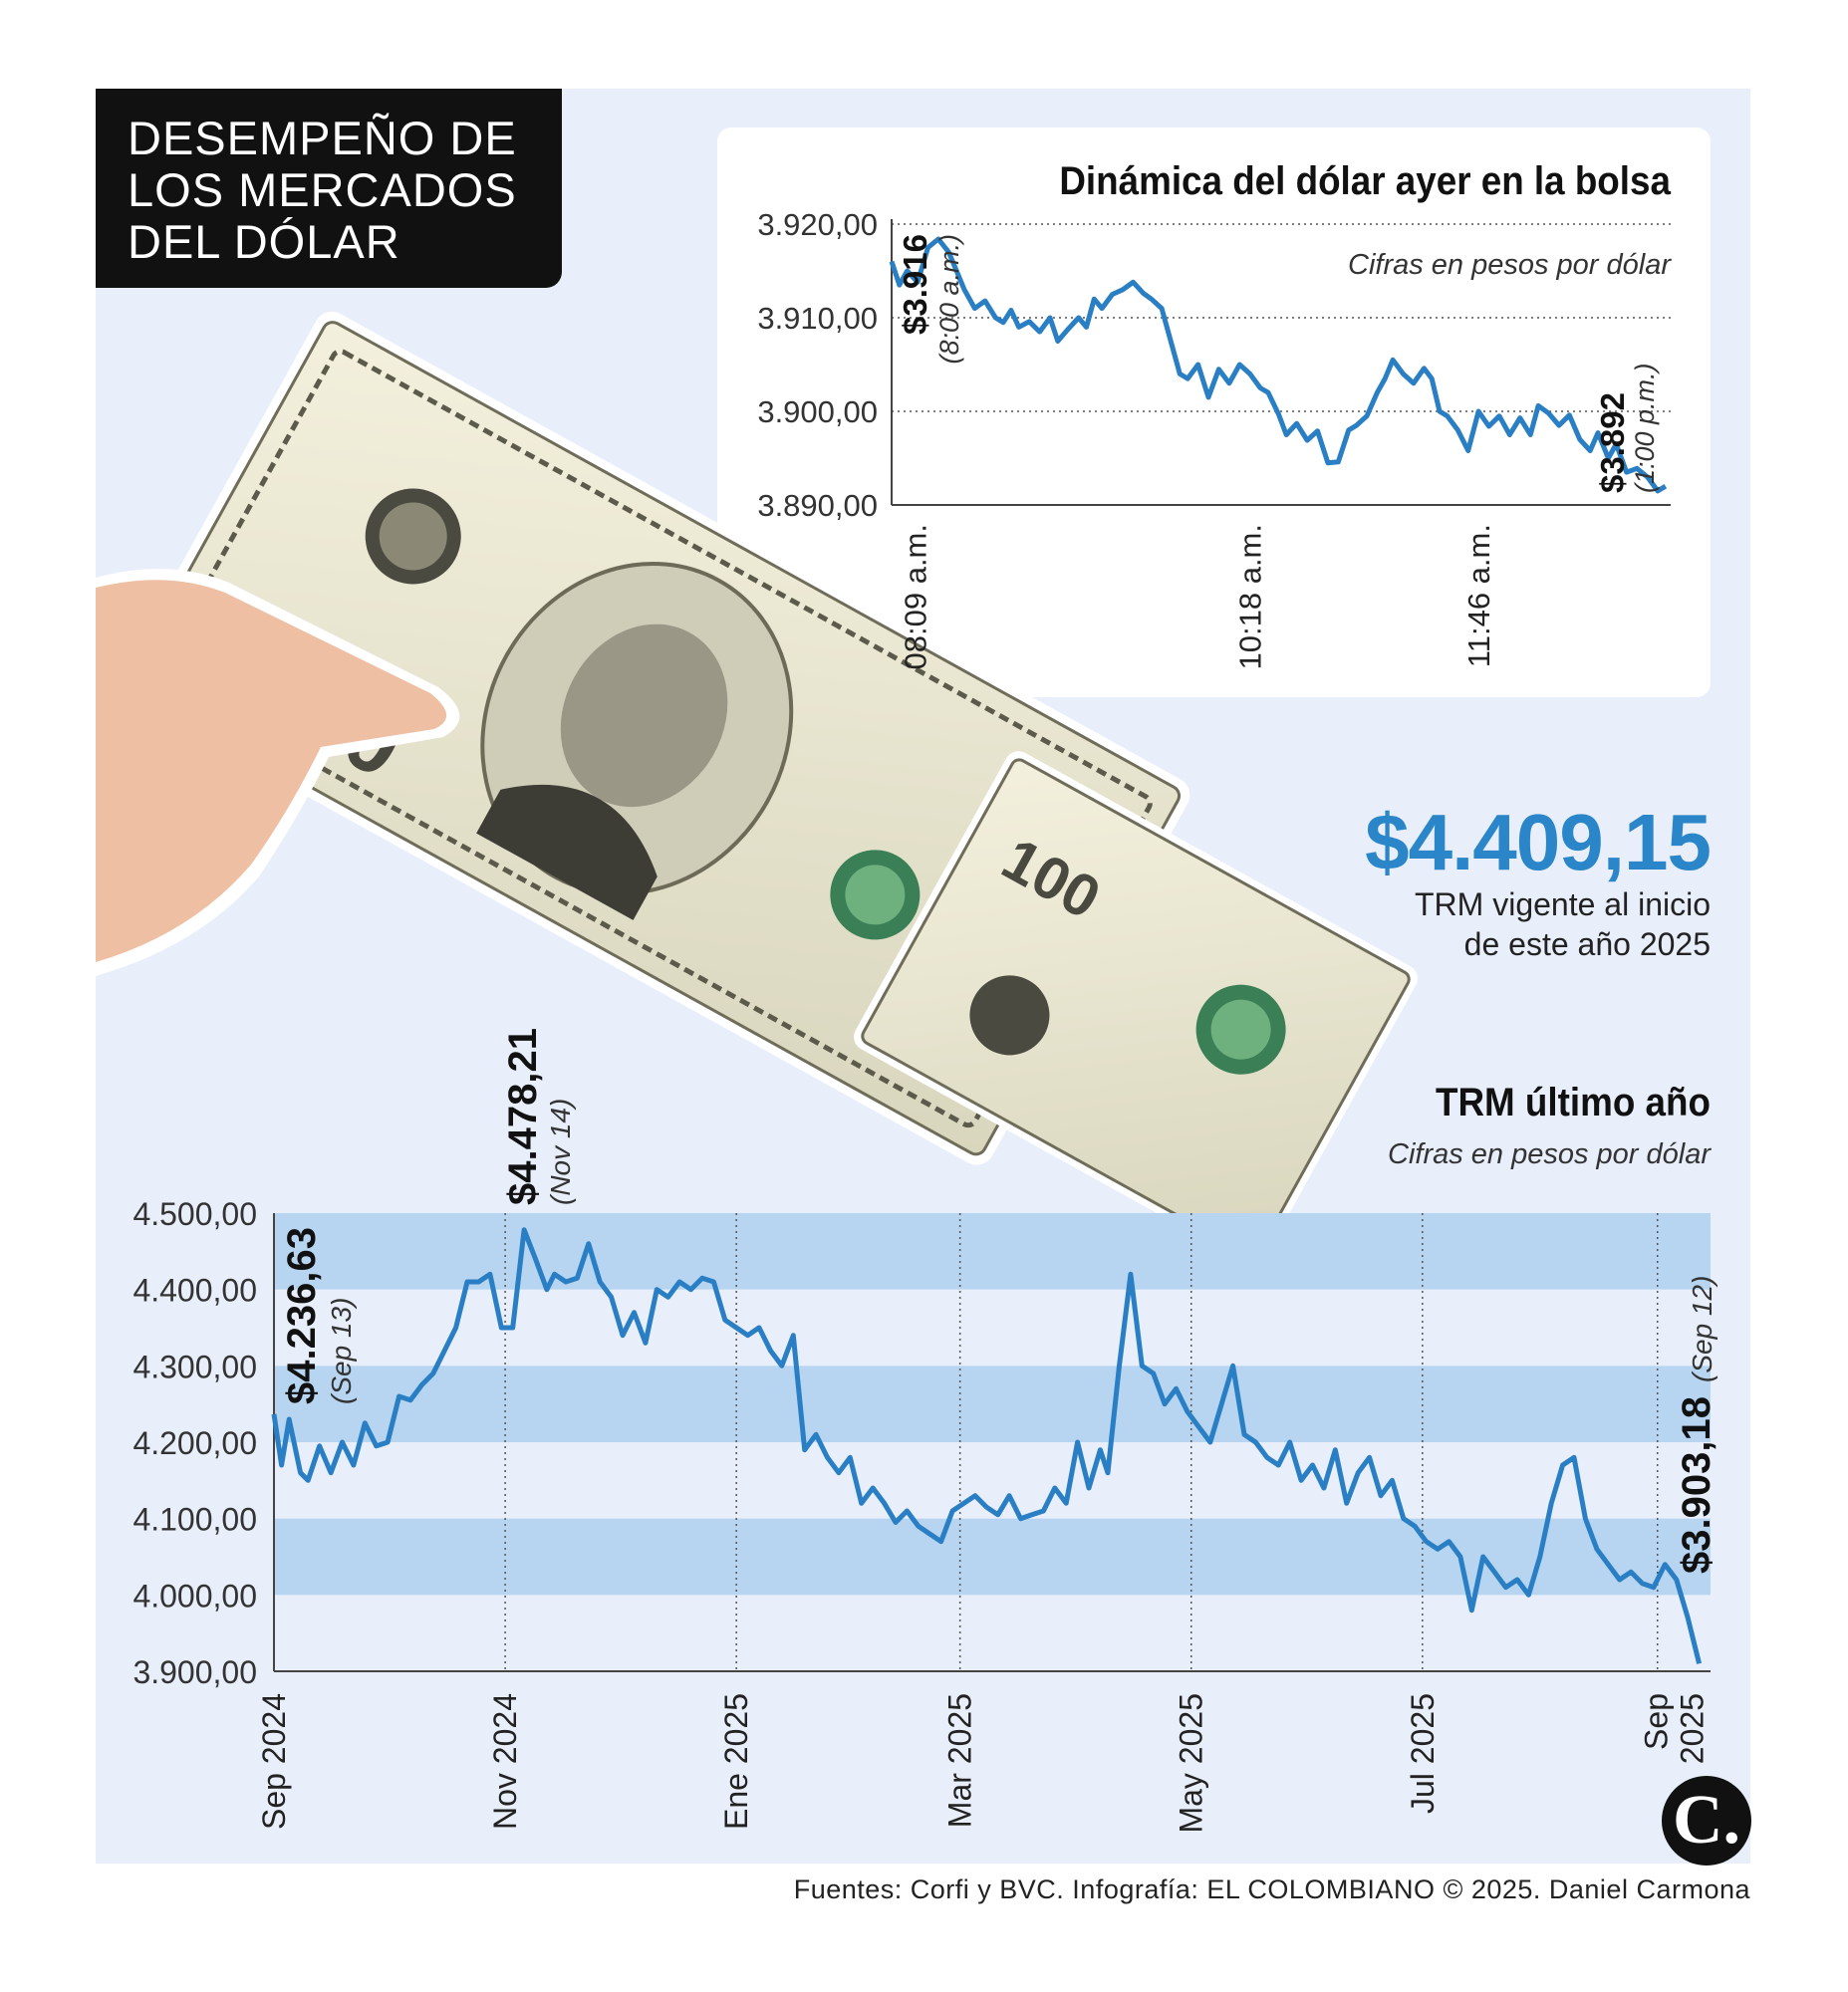  I want to click on title-line-3: DEL DÓLAR, so click(264, 241).